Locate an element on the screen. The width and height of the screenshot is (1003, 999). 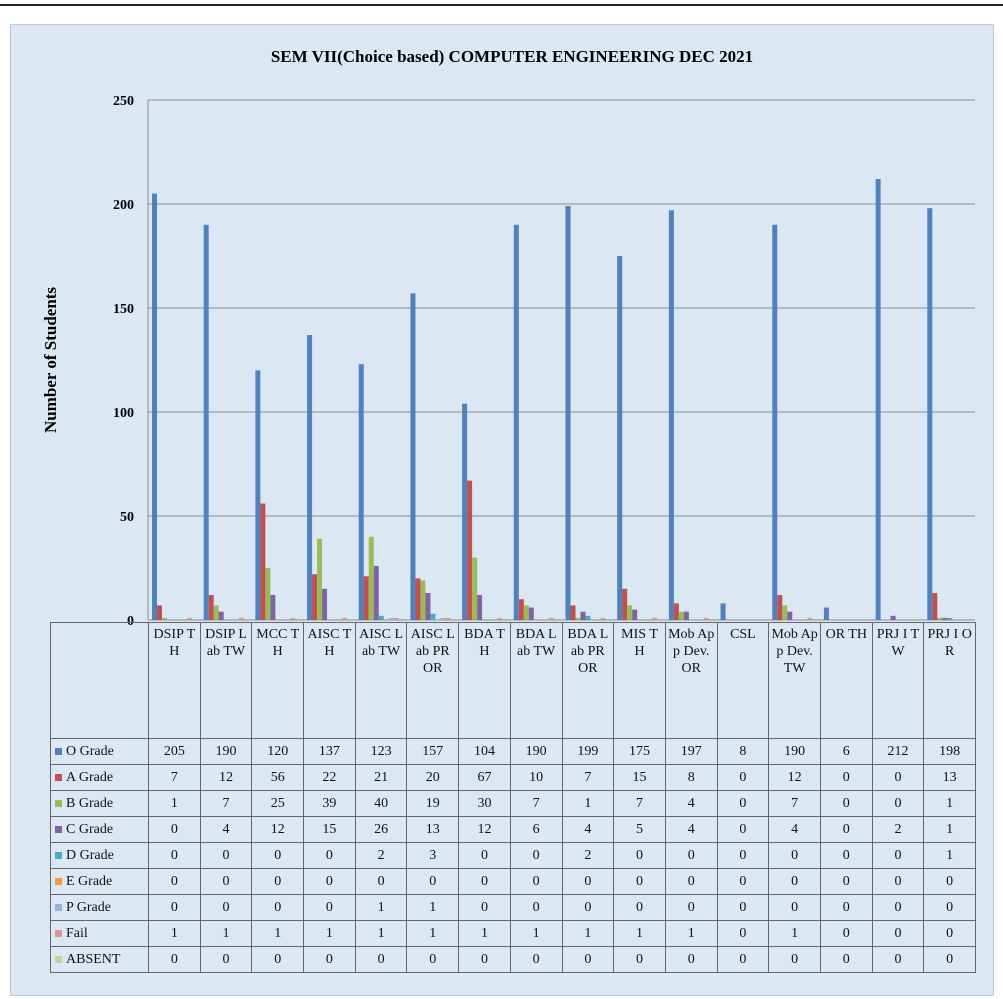
legend-cell: B Grade is located at coordinates (99, 803).